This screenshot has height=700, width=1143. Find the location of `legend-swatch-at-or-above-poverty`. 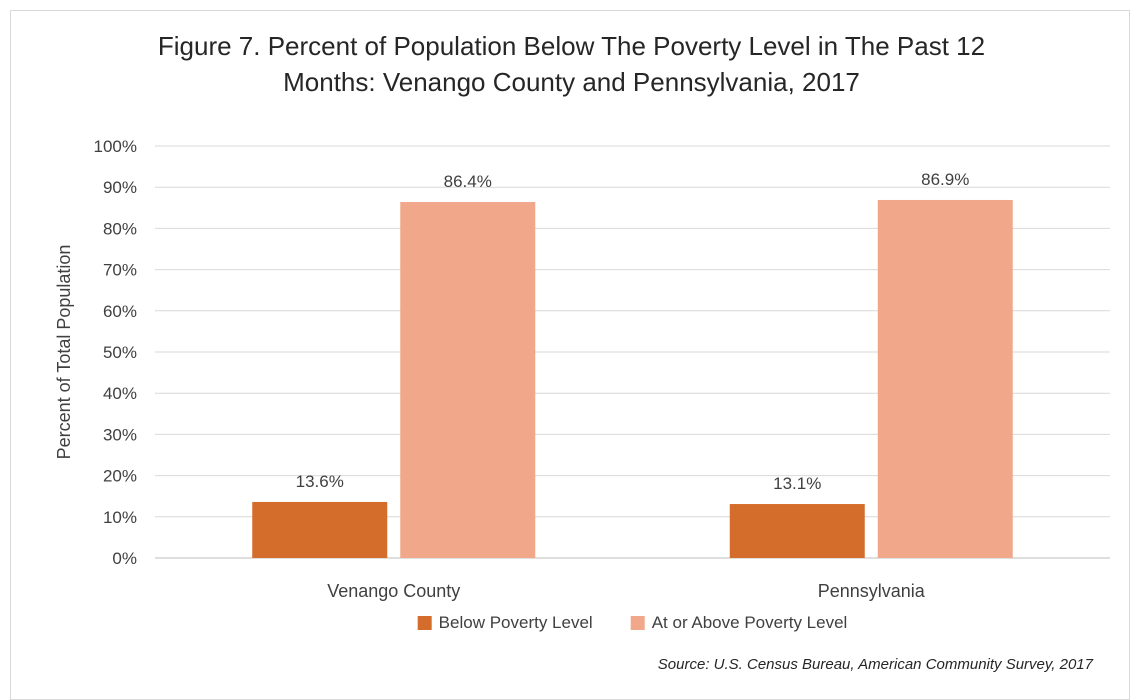

legend-swatch-at-or-above-poverty is located at coordinates (637, 623).